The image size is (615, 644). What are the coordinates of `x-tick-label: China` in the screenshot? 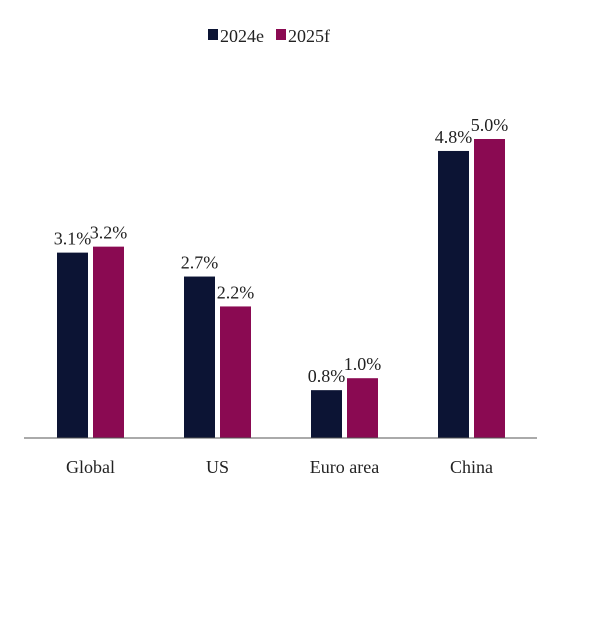 It's located at (471, 467).